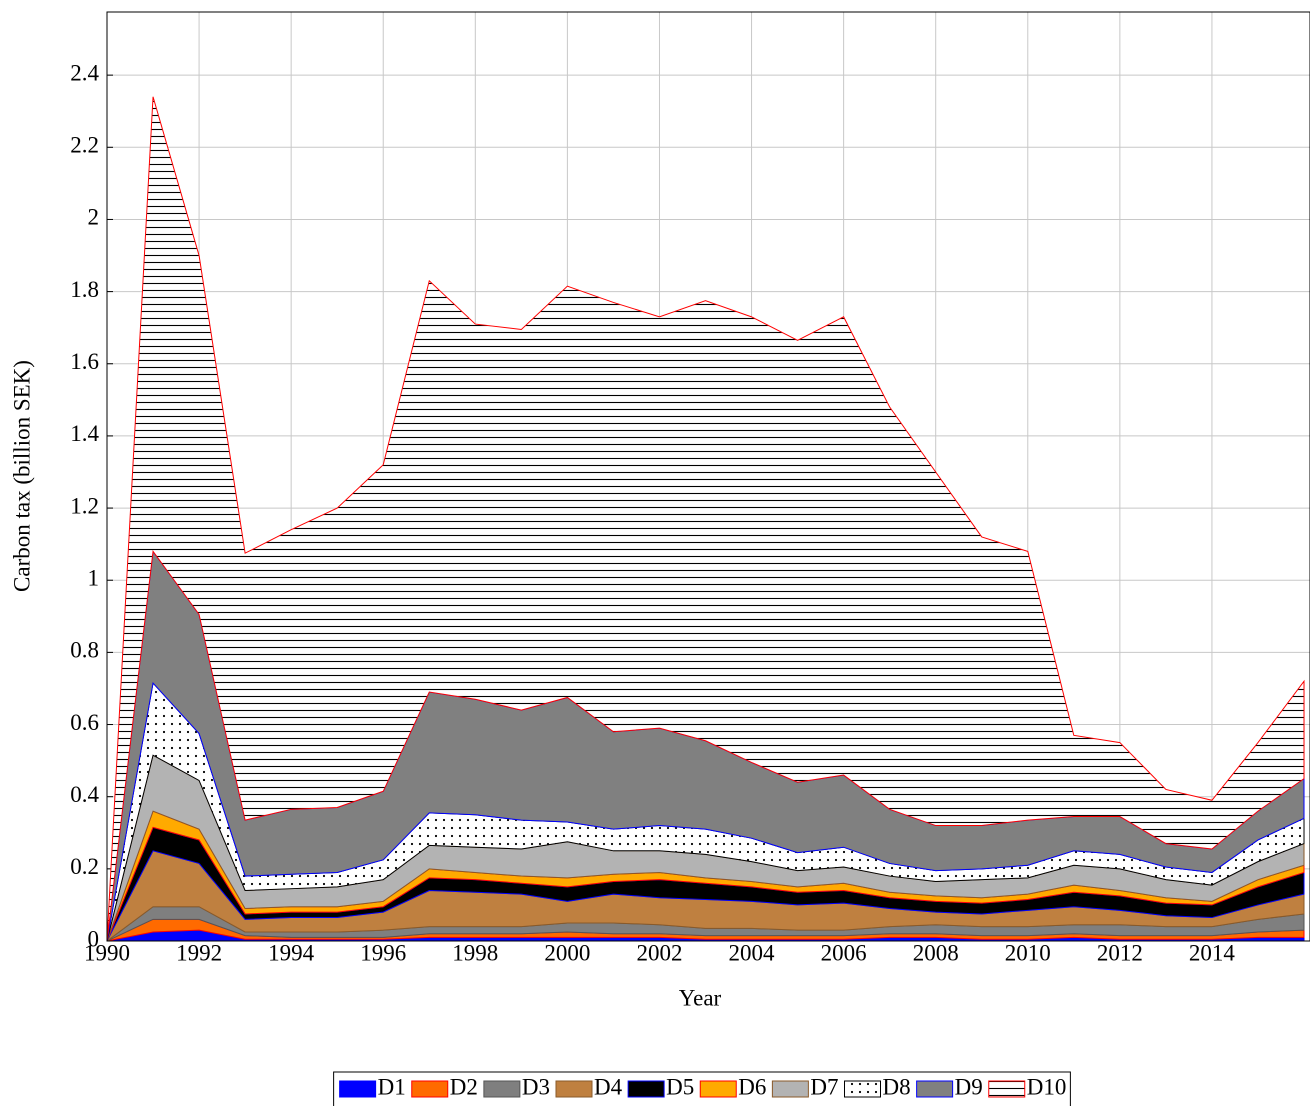  Describe the element at coordinates (199, 952) in the screenshot. I see `x-tick-label: 1992` at that location.